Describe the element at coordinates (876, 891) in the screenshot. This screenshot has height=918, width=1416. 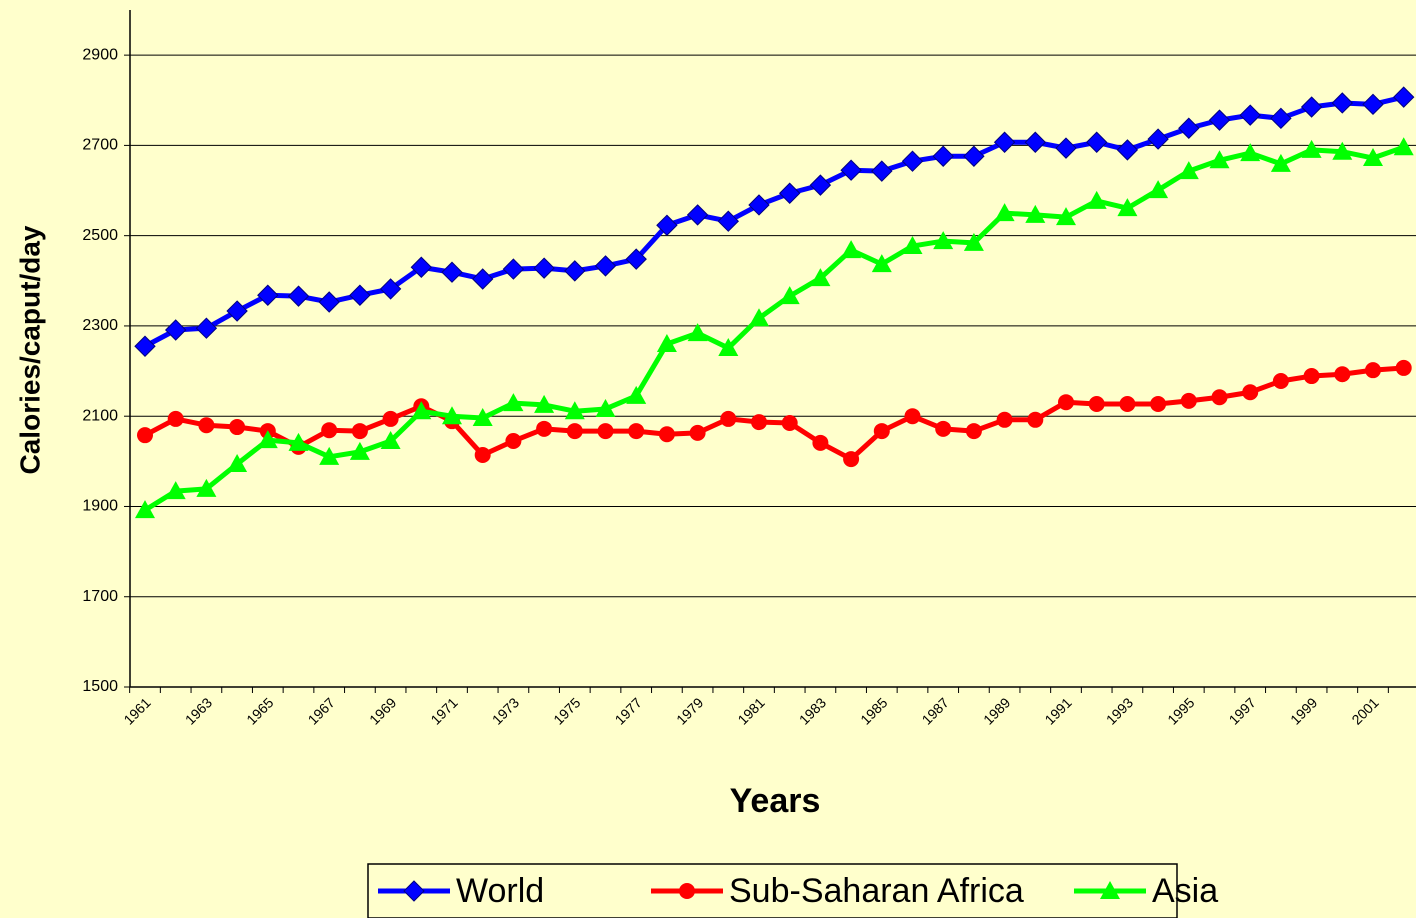
I see `legend-label: Sub-Saharan Africa` at that location.